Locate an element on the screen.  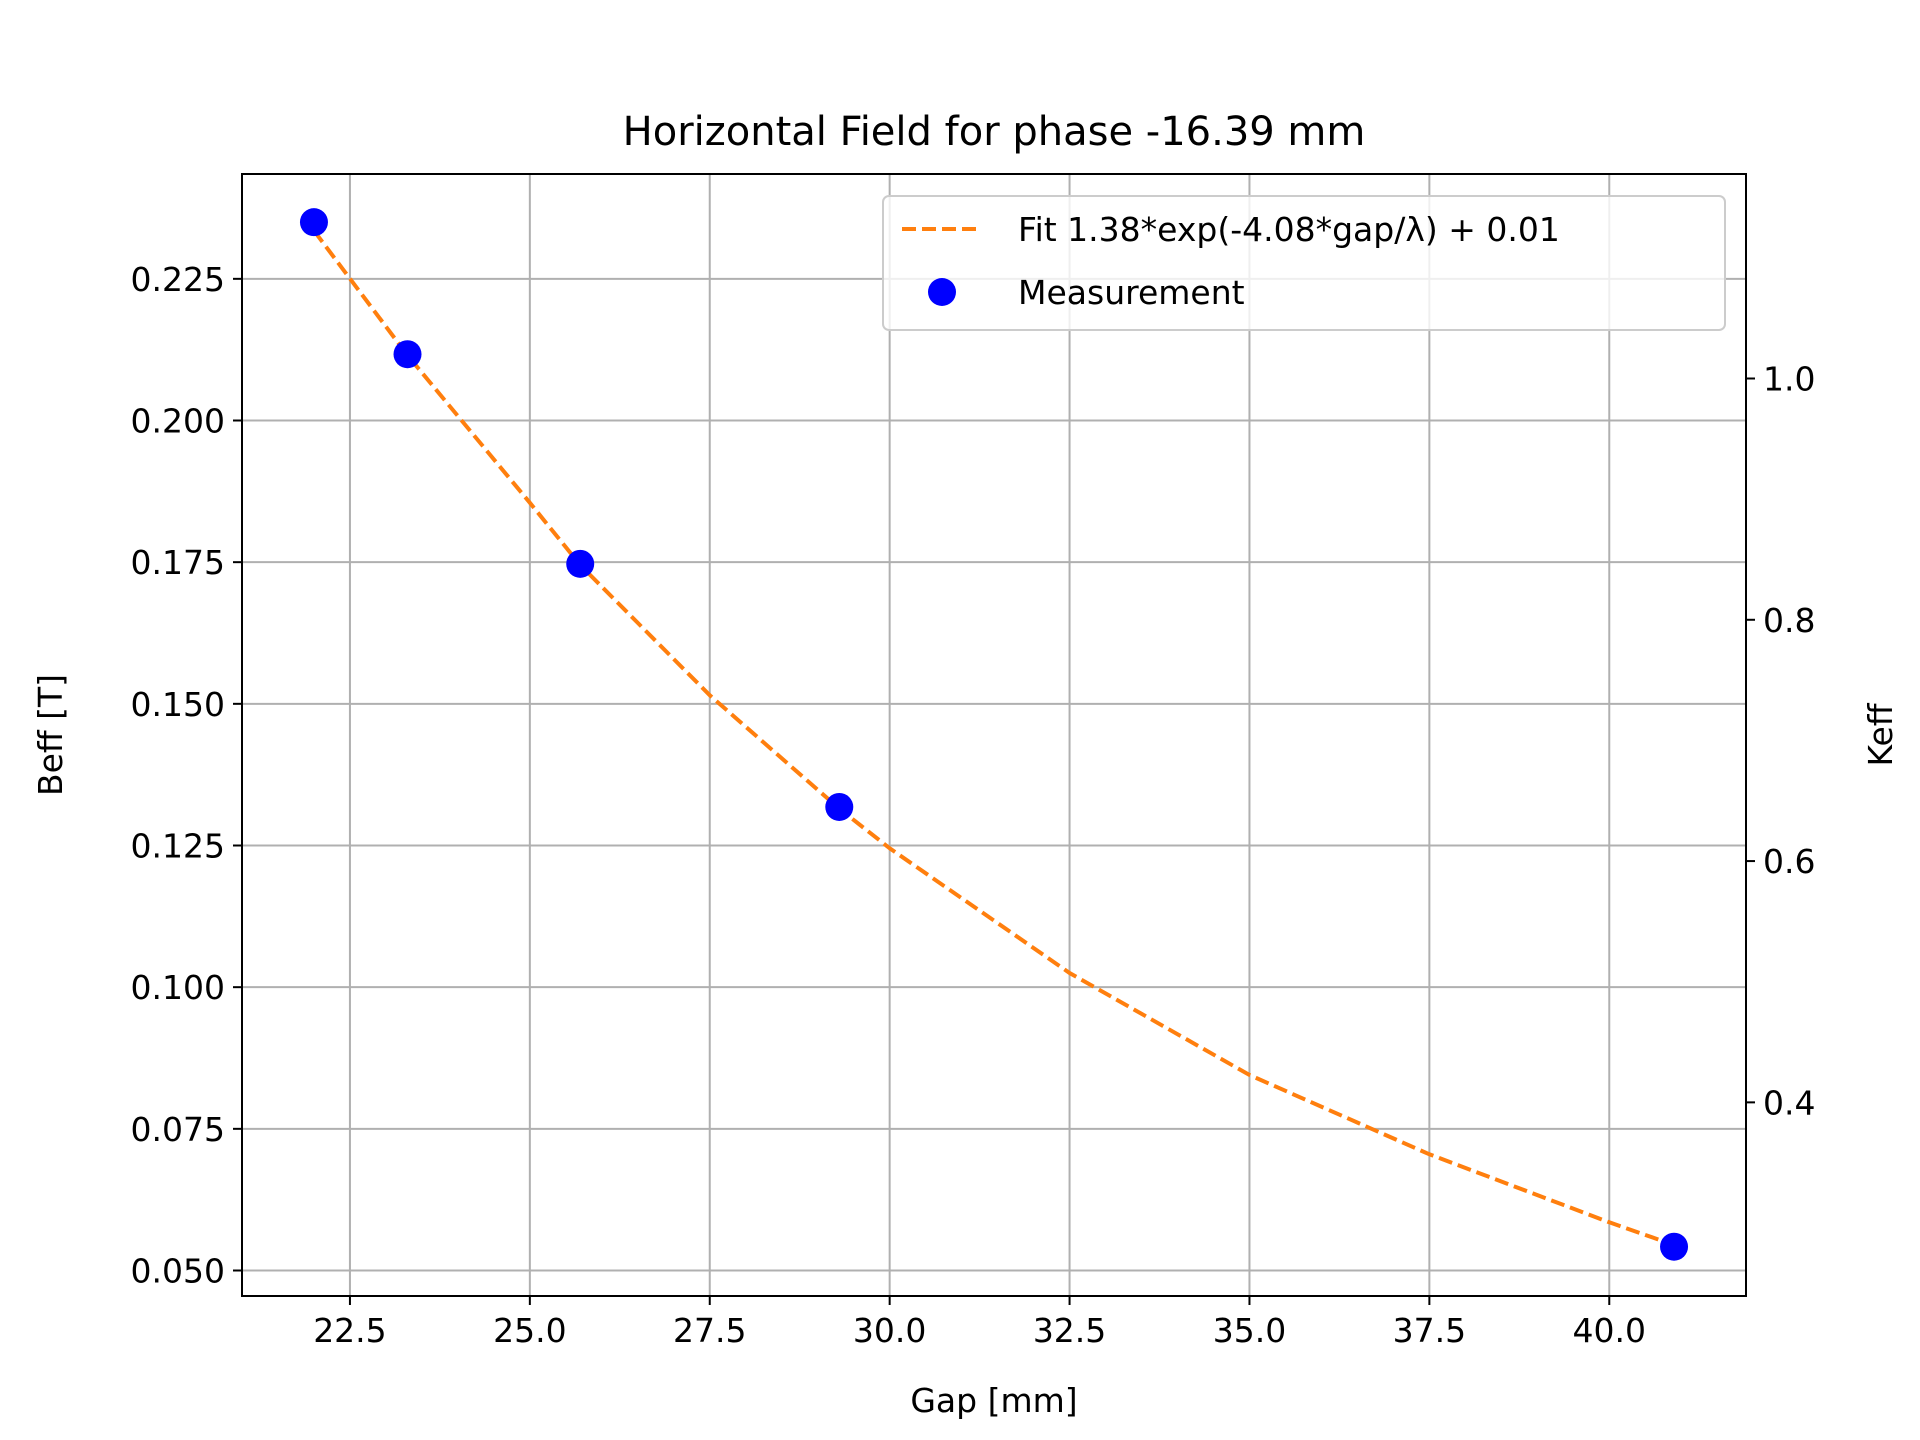
y2-axis-title: Keff is located at coordinates (1880, 734).